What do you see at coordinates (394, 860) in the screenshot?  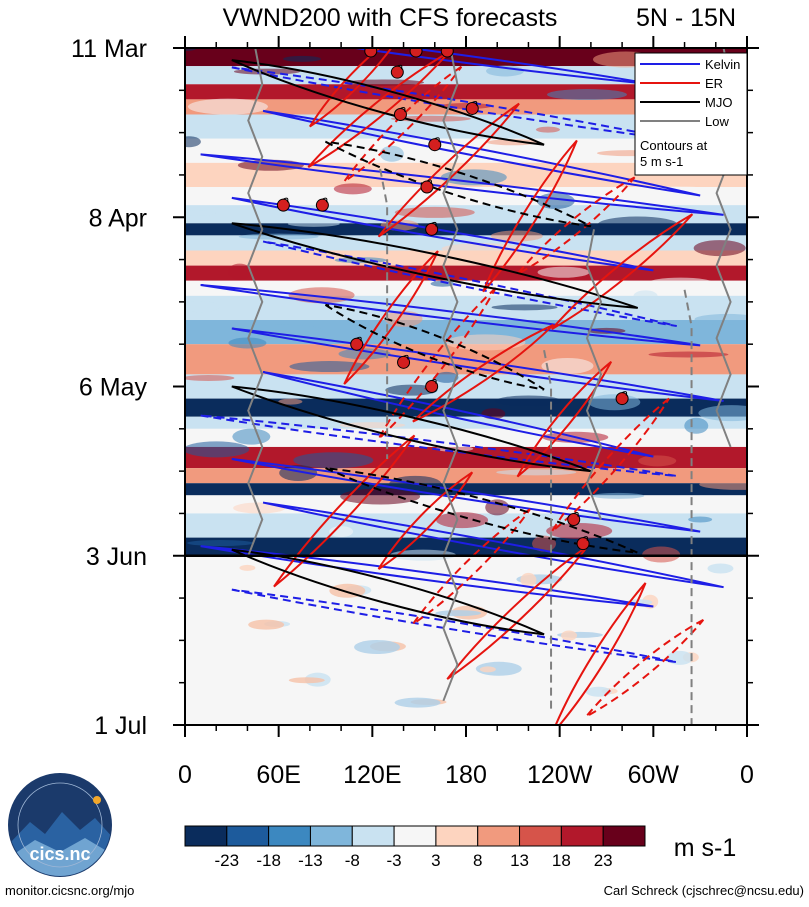 I see `colorbar-level-label: -3` at bounding box center [394, 860].